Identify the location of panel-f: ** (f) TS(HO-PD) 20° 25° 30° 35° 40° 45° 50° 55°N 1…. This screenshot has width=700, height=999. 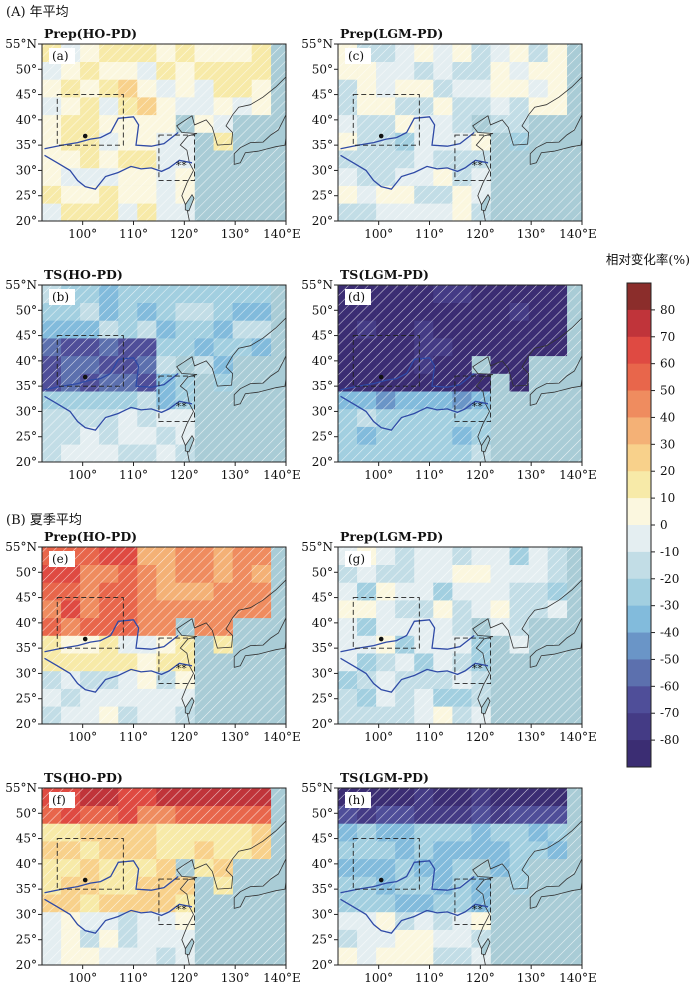
(153, 877).